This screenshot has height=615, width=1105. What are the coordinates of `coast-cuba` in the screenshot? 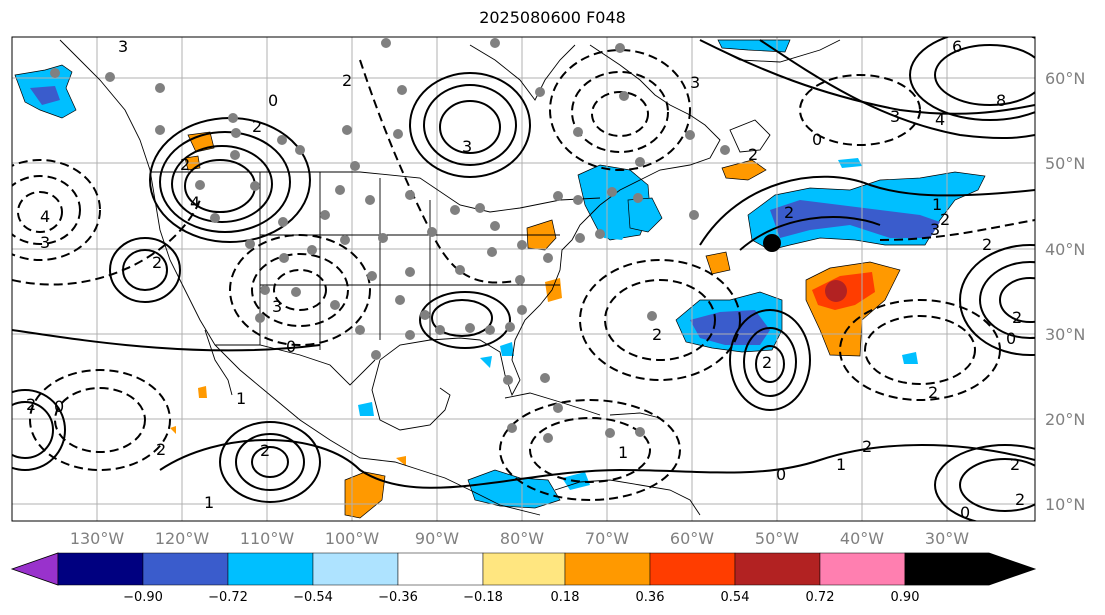 It's located at (552, 404).